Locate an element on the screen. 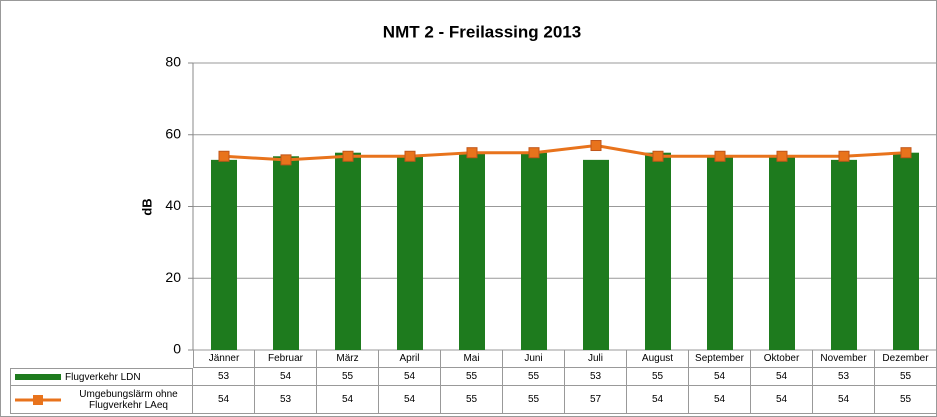 This screenshot has height=417, width=937. legend-label: Flugverkehr LDN is located at coordinates (103, 377).